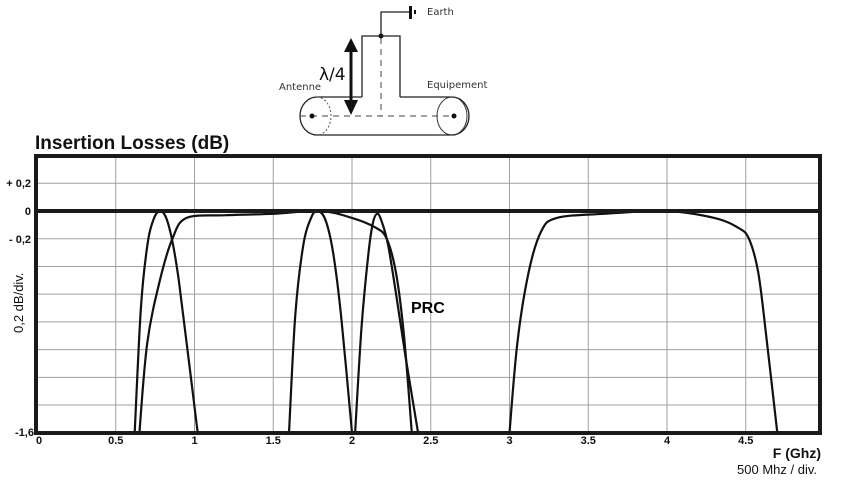 The height and width of the screenshot is (485, 843). Describe the element at coordinates (351, 45) in the screenshot. I see `arrow-up-icon` at that location.